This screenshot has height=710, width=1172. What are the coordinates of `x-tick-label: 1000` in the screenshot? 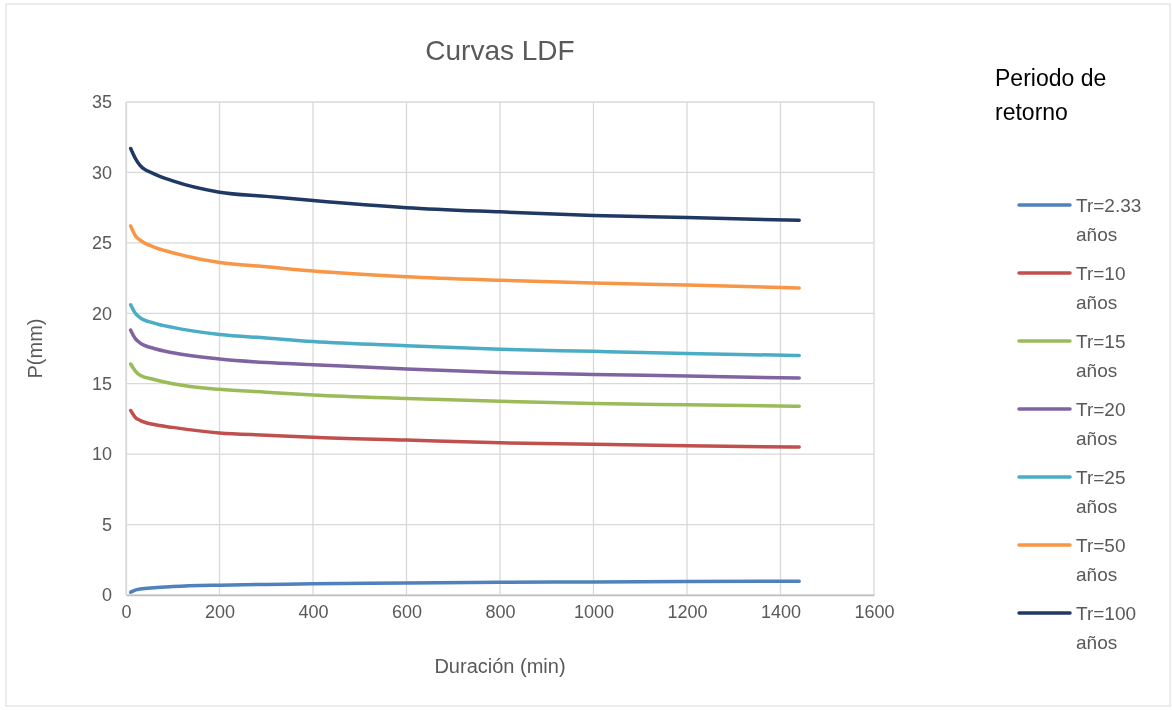 It's located at (594, 611).